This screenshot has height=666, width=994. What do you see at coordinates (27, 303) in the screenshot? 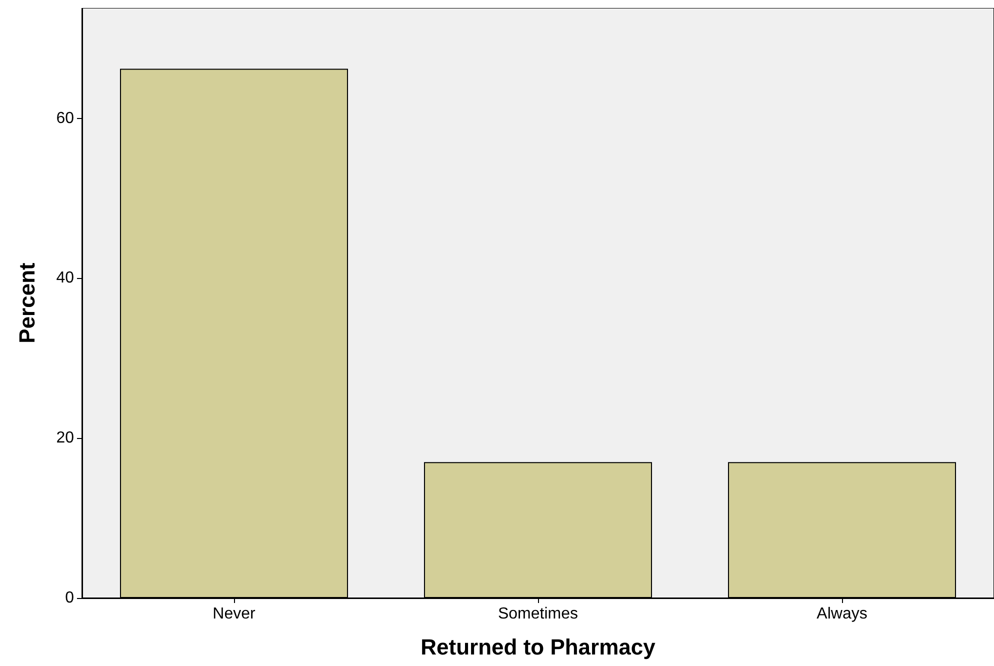
I see `y-axis-title: Percent` at bounding box center [27, 303].